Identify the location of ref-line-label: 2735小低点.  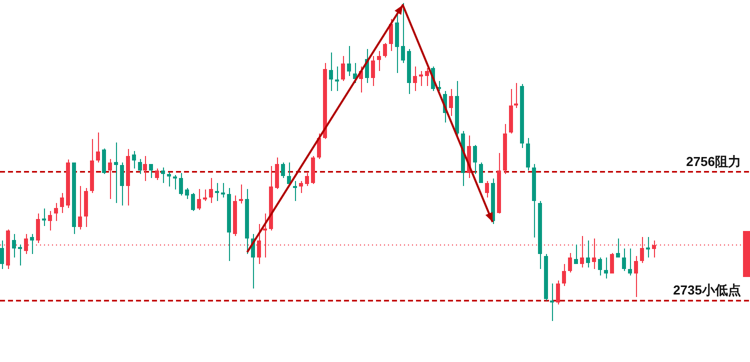
(707, 290).